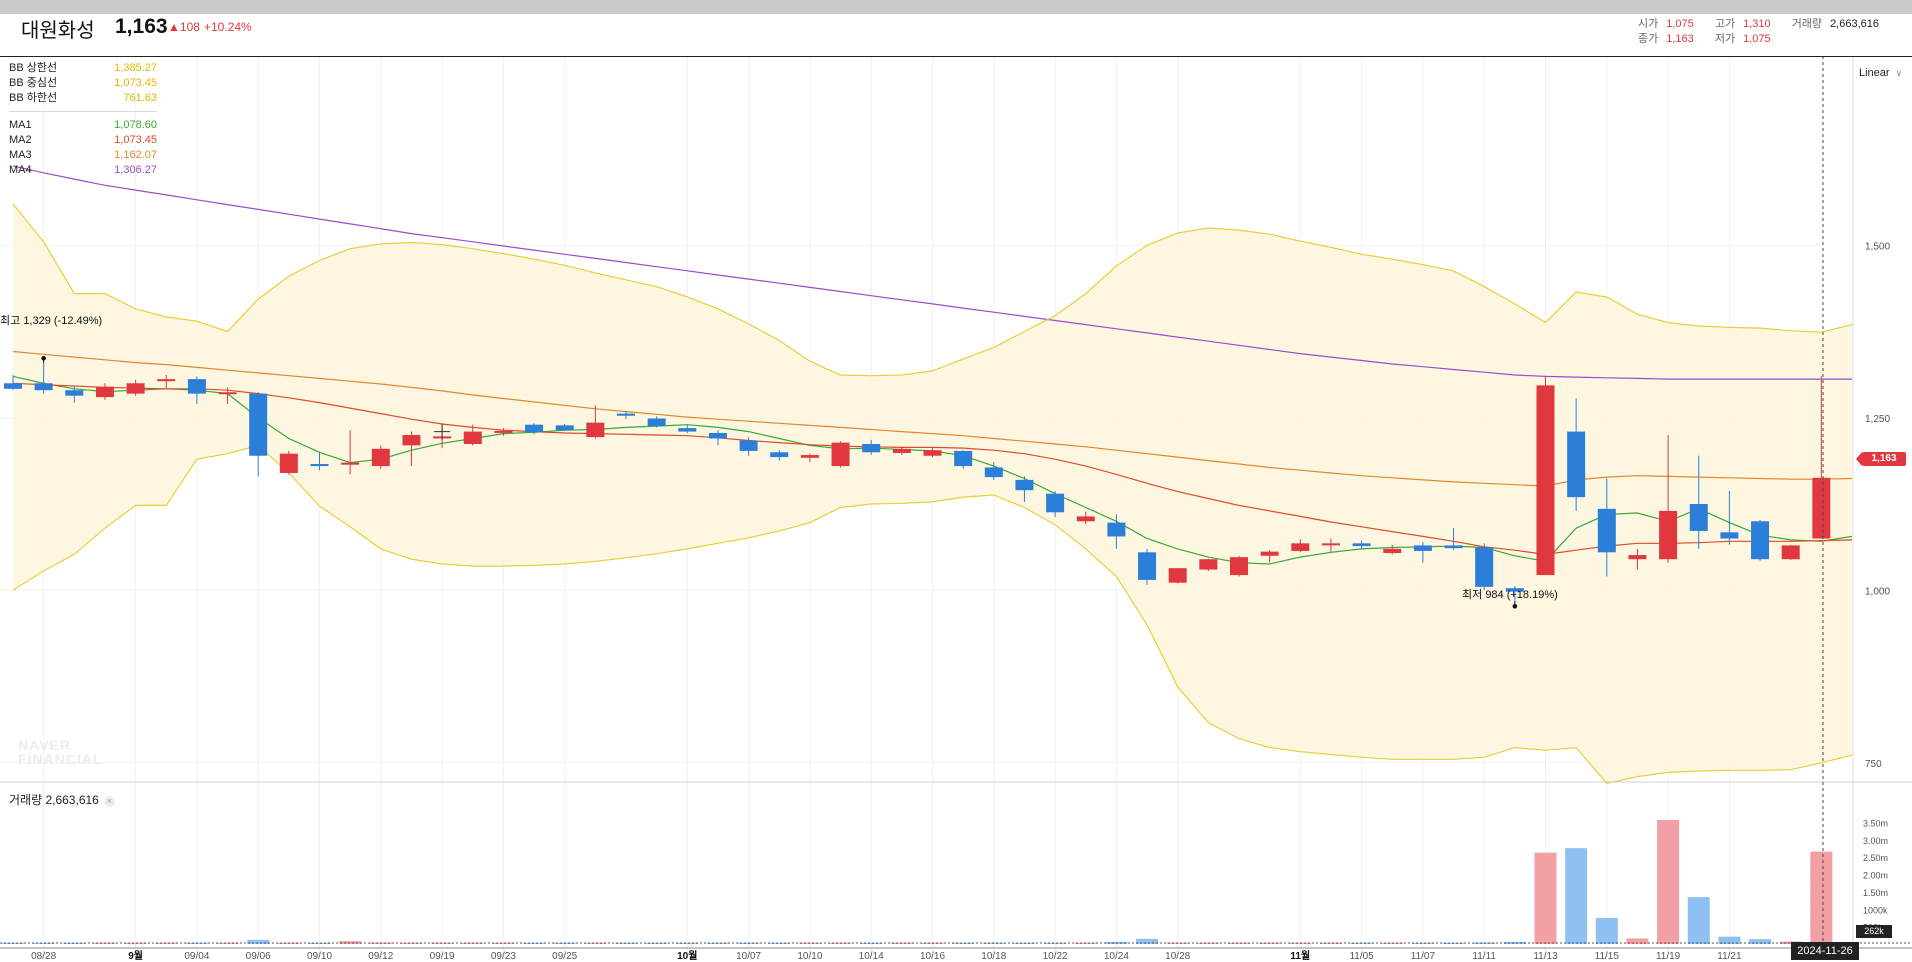 The height and width of the screenshot is (962, 1912). I want to click on chevron-down-icon: ∨, so click(1899, 73).